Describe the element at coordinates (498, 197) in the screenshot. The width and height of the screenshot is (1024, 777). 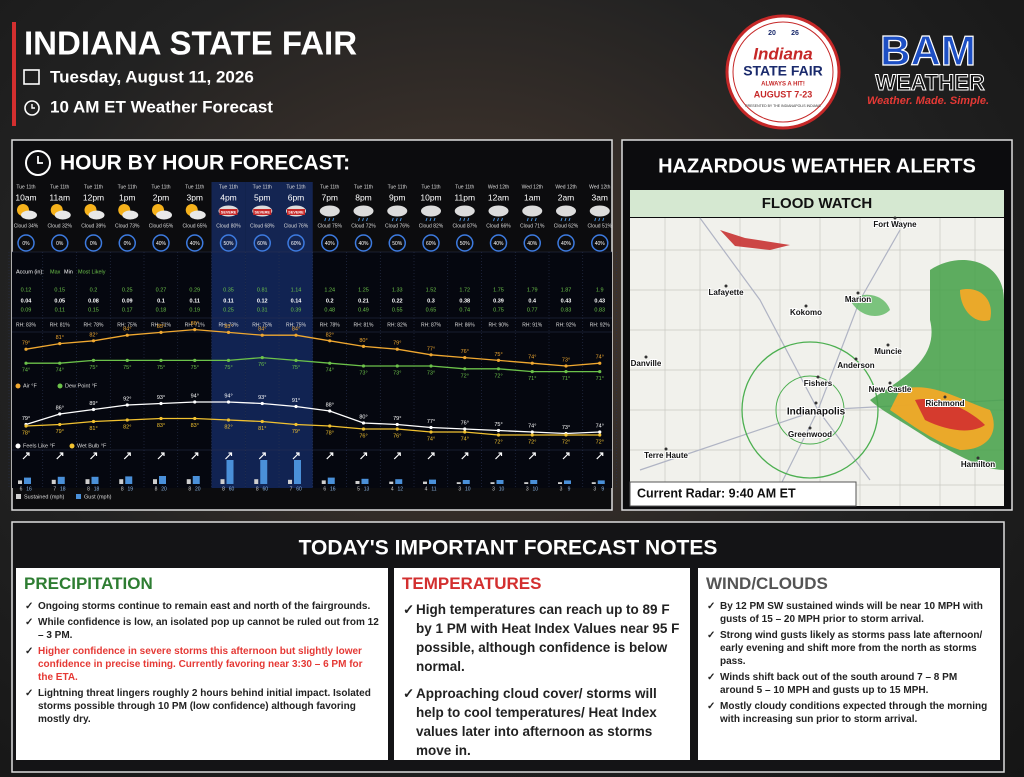
I see `hour-label: 12am` at that location.